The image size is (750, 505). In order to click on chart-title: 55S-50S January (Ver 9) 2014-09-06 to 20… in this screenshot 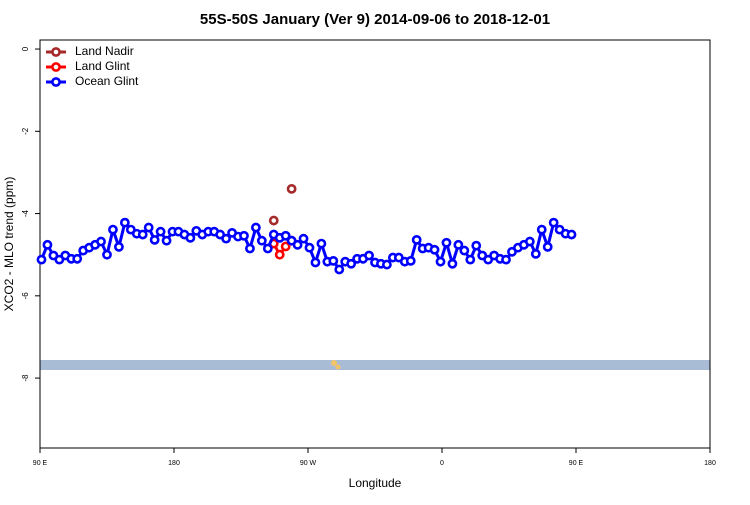, I will do `click(375, 19)`.